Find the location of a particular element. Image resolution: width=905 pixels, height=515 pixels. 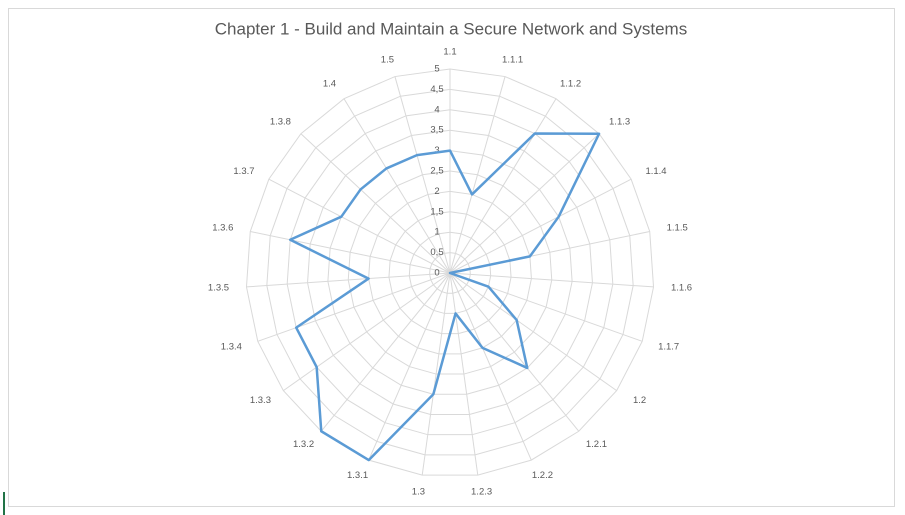

category-label: 1.4 is located at coordinates (329, 84).